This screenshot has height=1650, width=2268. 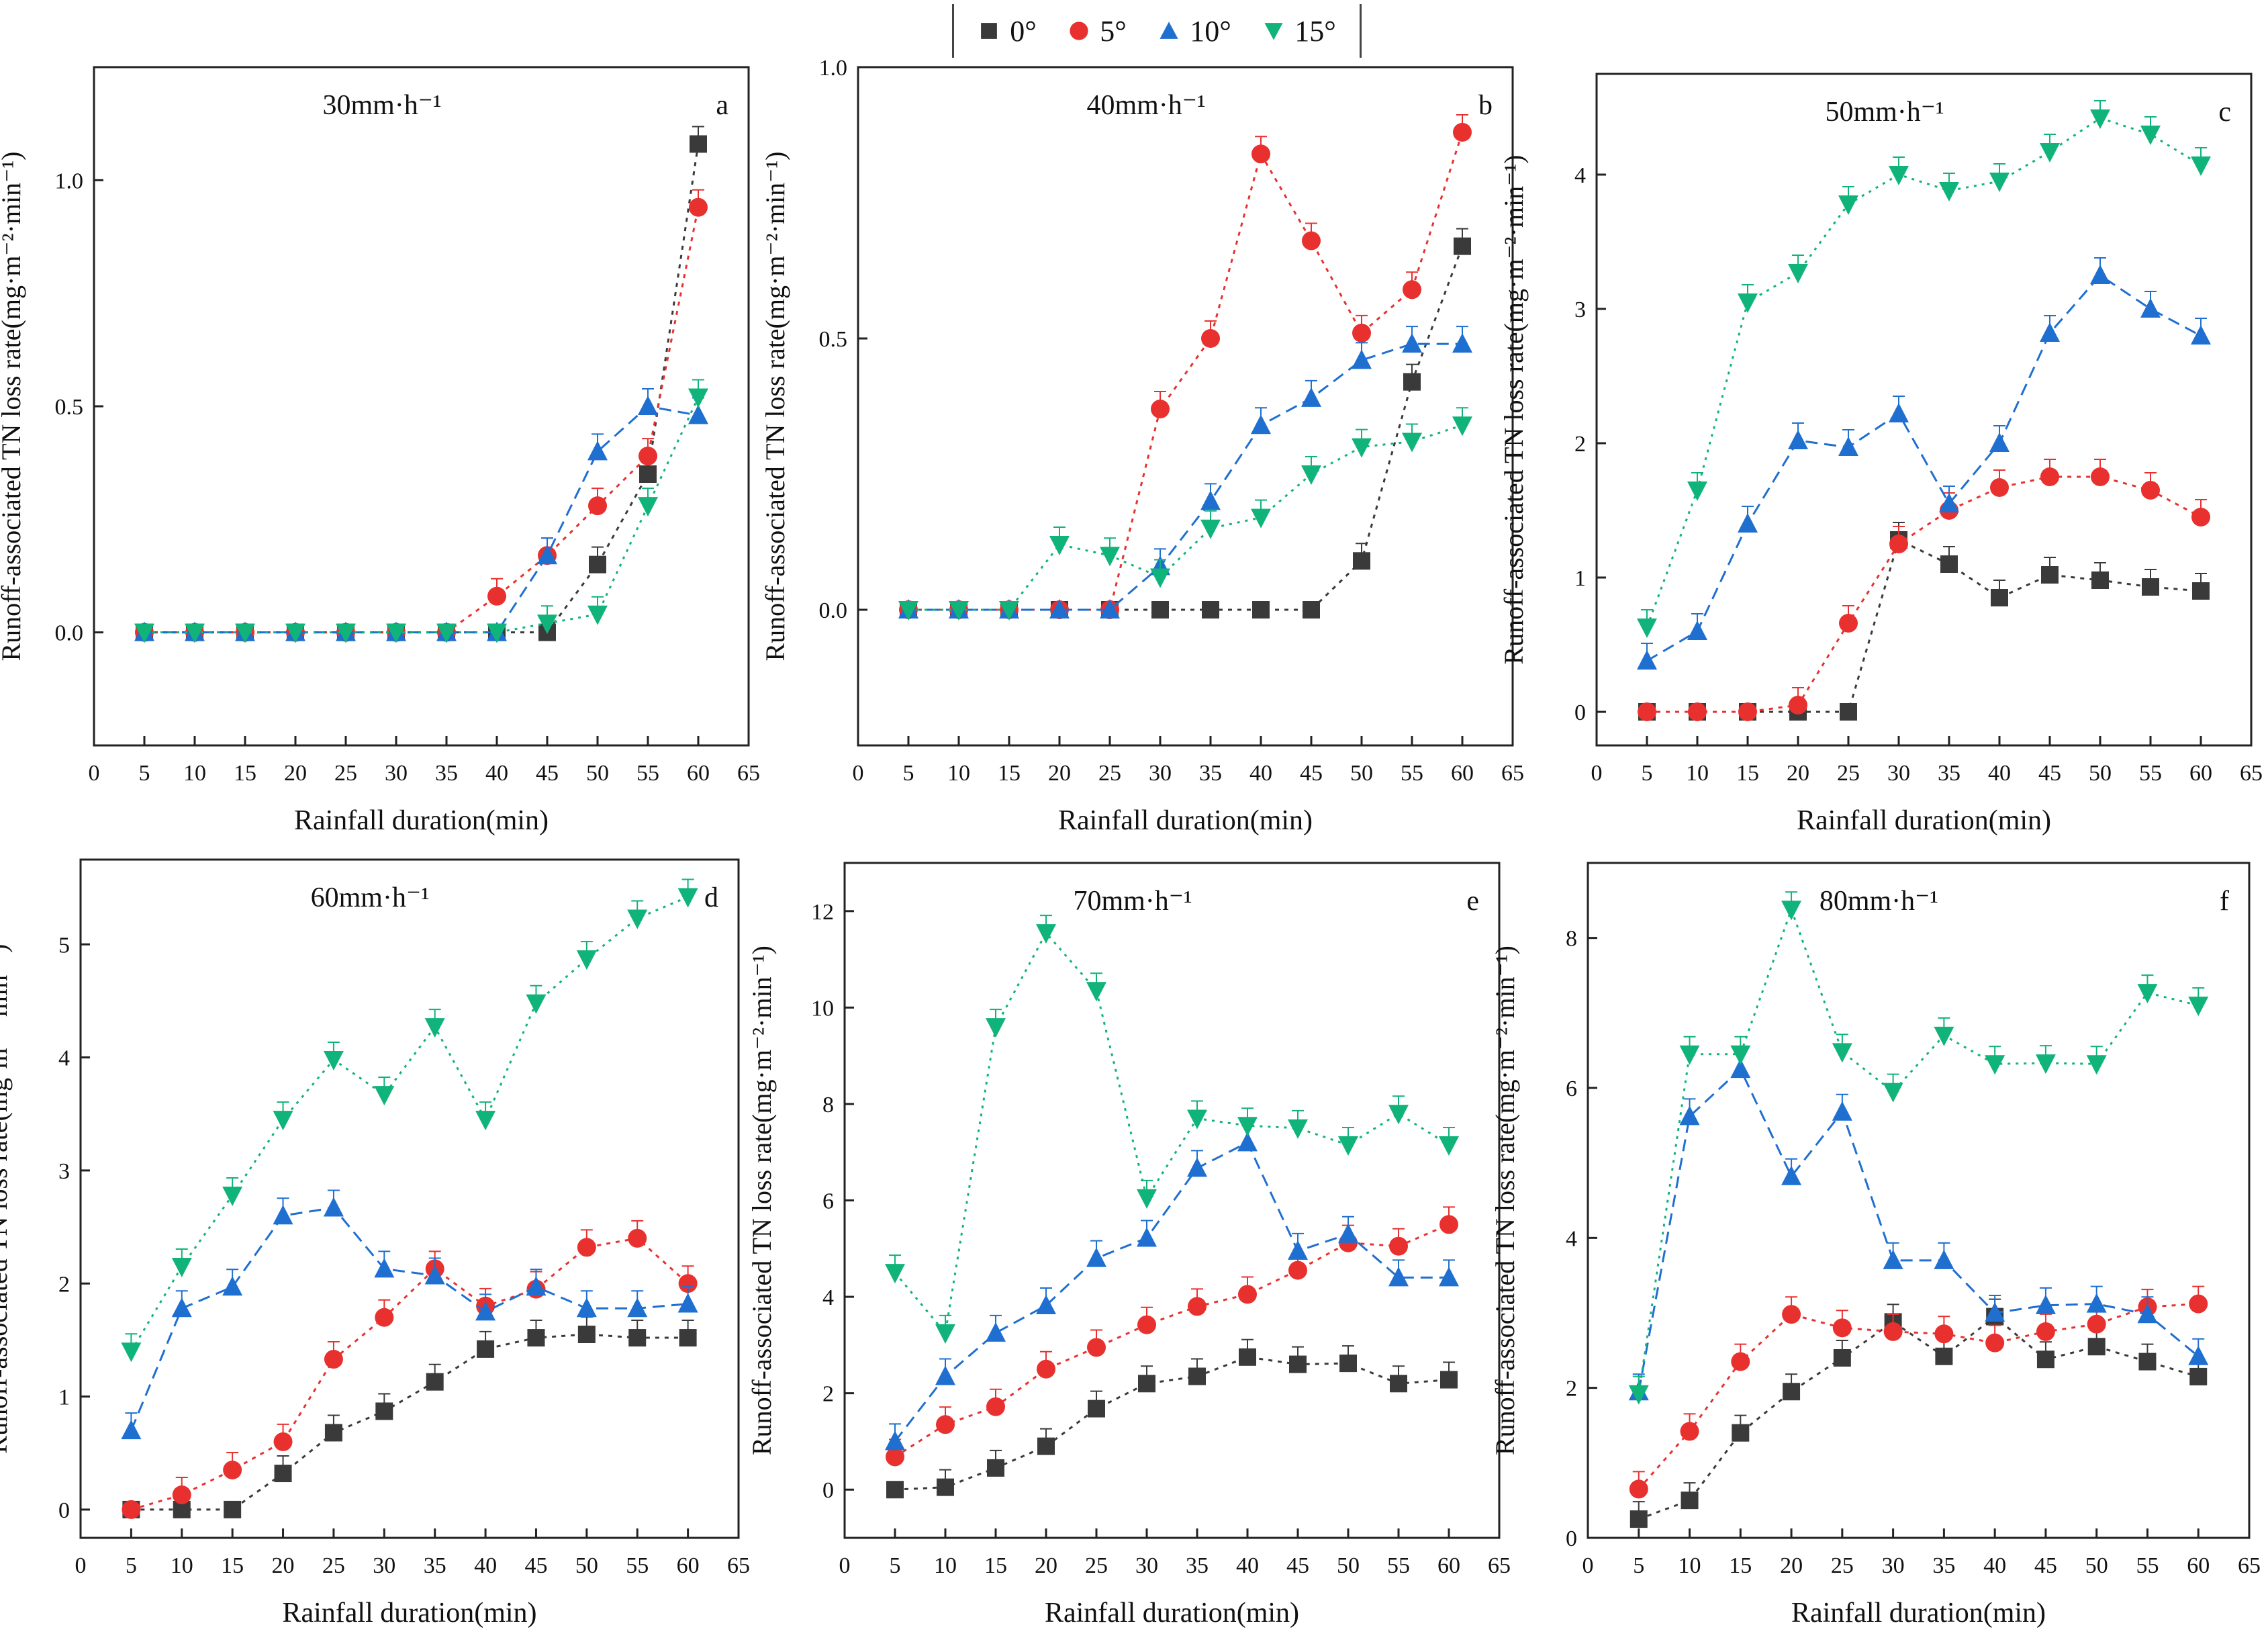 What do you see at coordinates (1109, 773) in the screenshot?
I see `x-tick-label: 25` at bounding box center [1109, 773].